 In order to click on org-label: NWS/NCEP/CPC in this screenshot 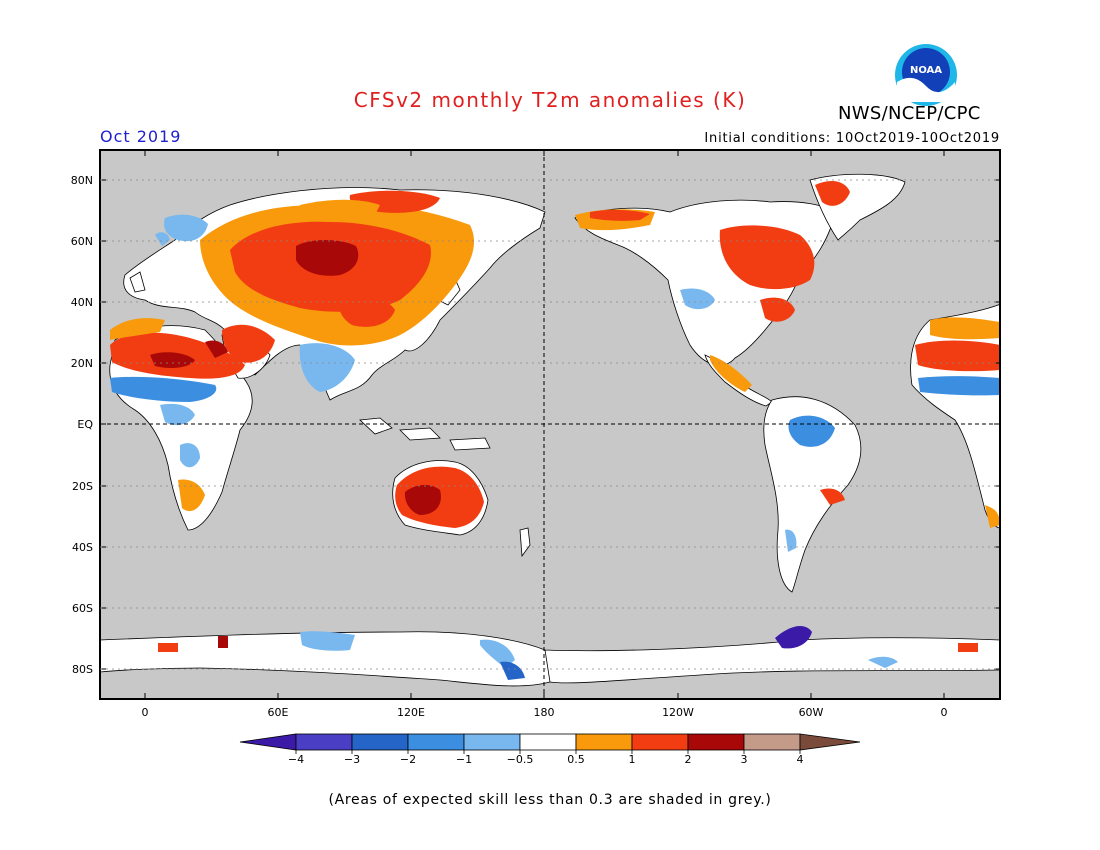, I will do `click(909, 113)`.